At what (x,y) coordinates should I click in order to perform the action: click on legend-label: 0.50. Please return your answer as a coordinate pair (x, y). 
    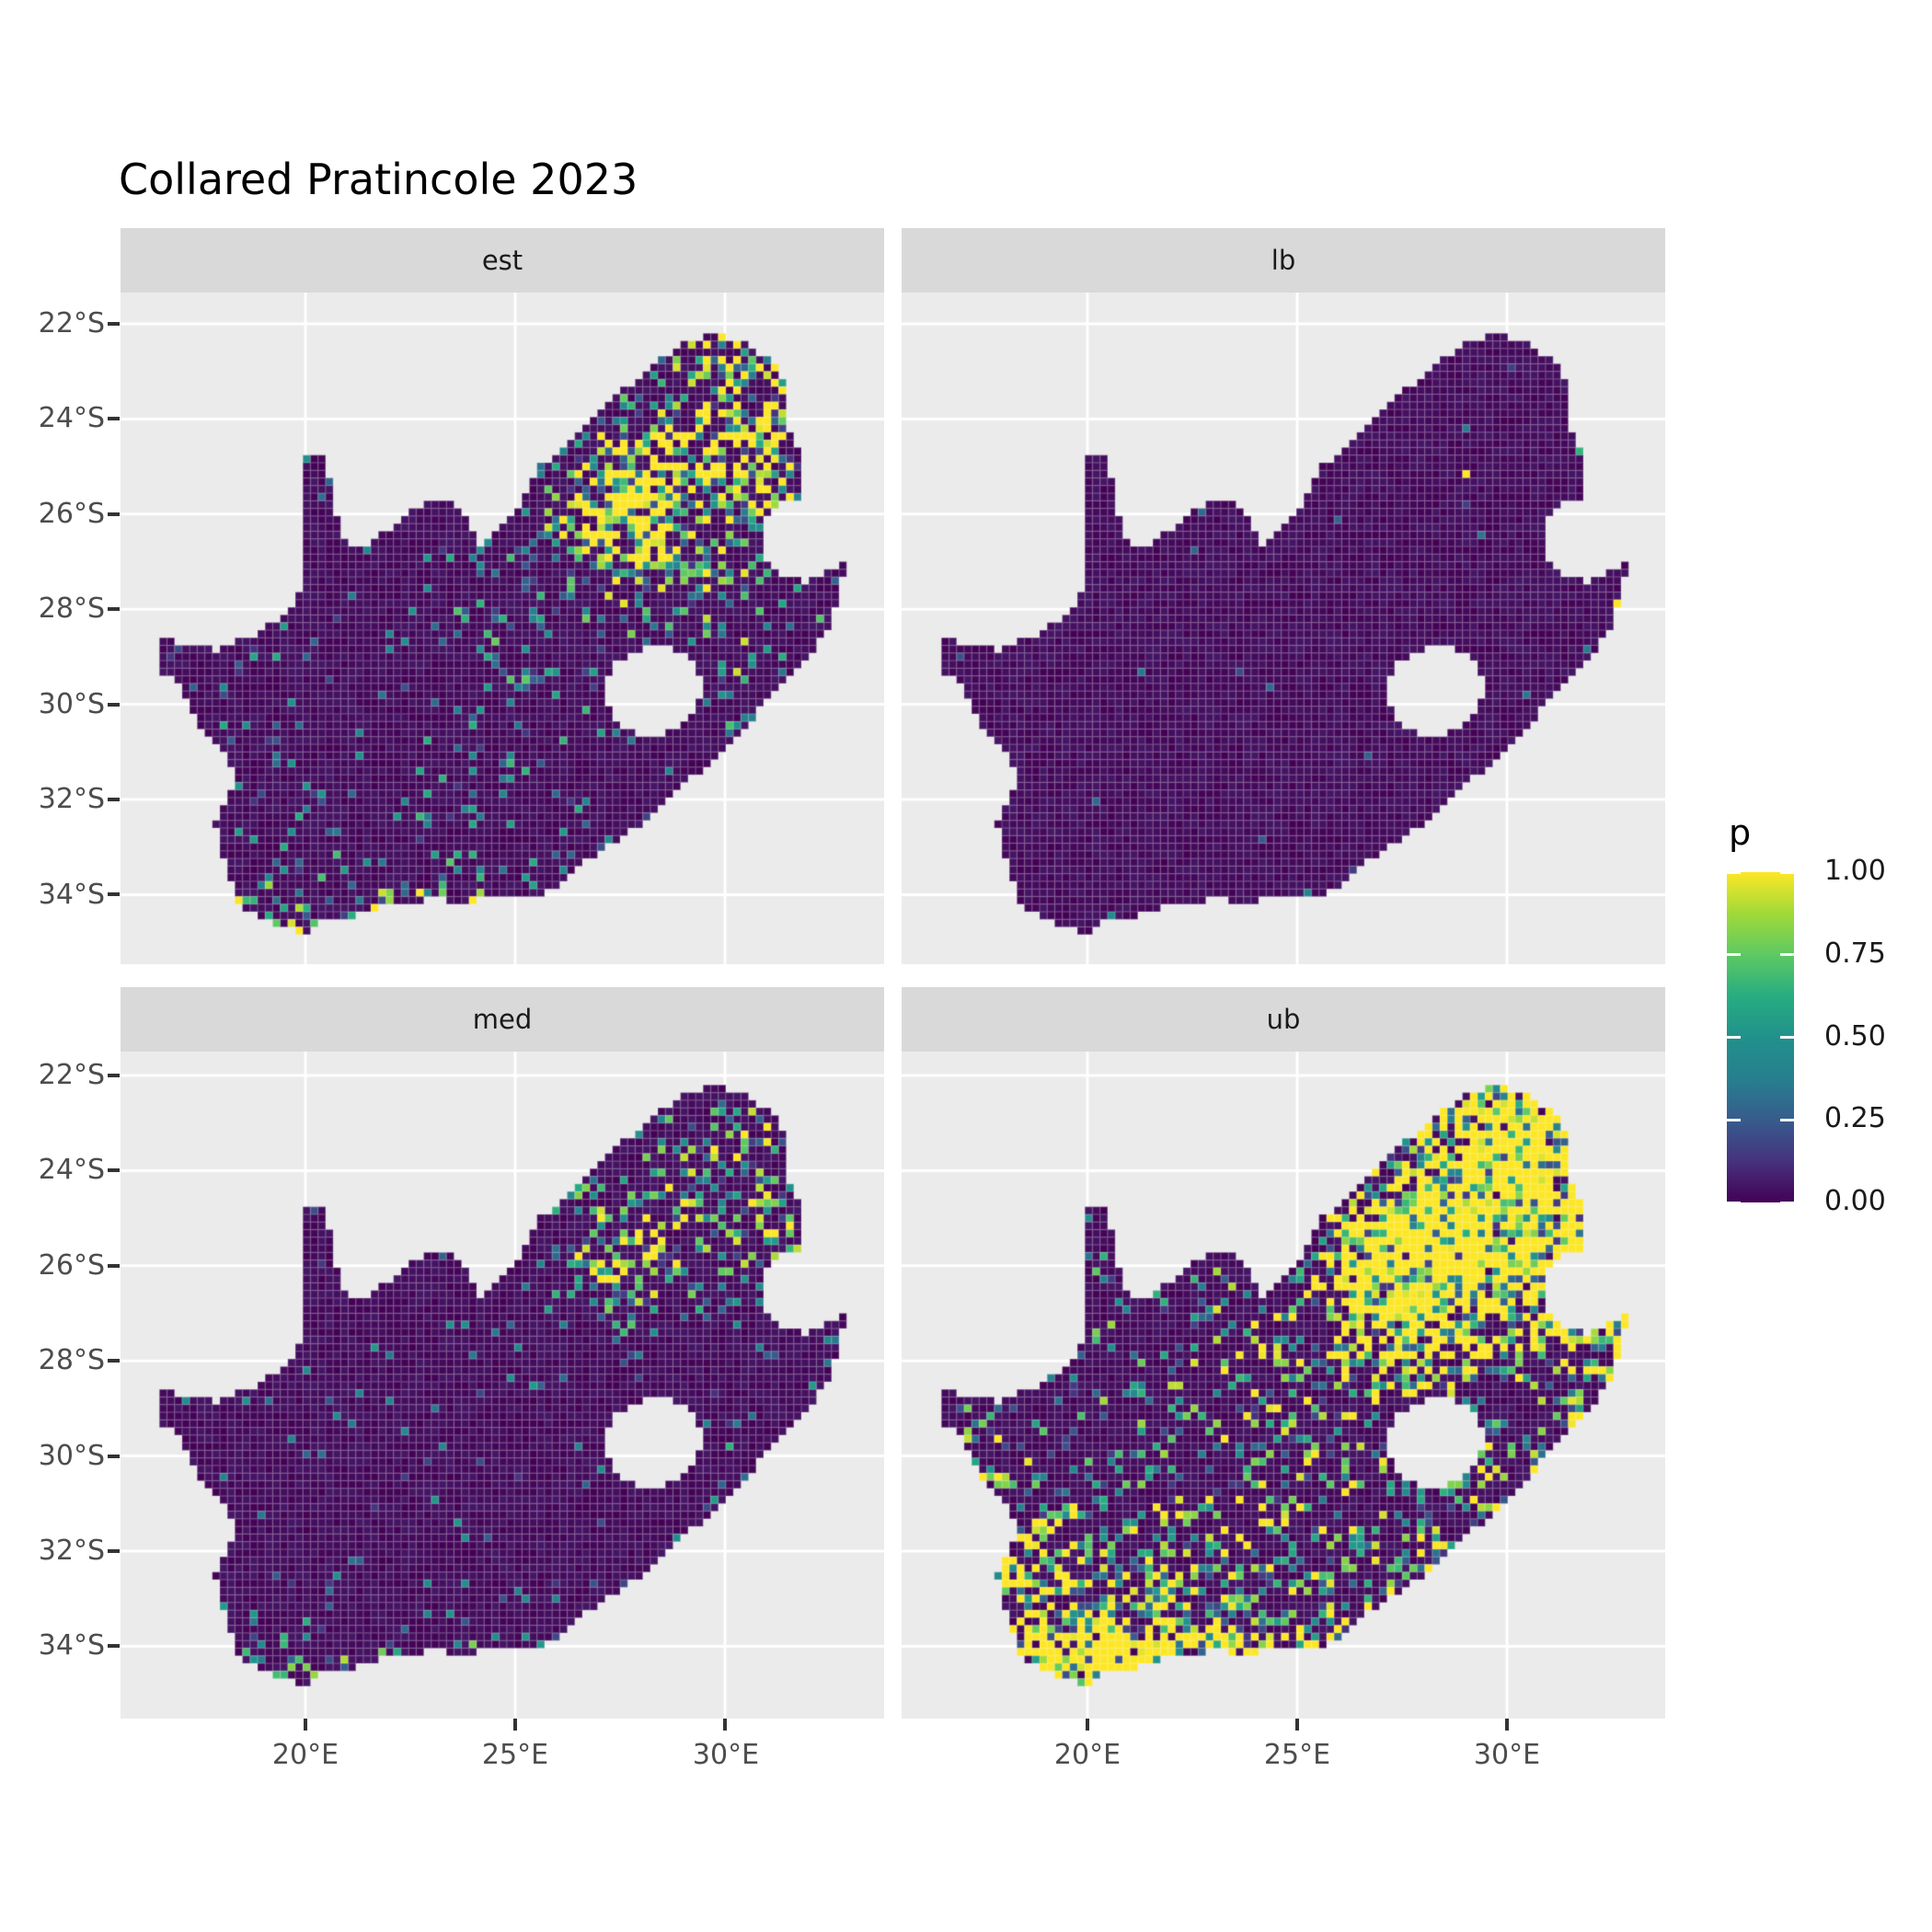
    Looking at the image, I should click on (1855, 1036).